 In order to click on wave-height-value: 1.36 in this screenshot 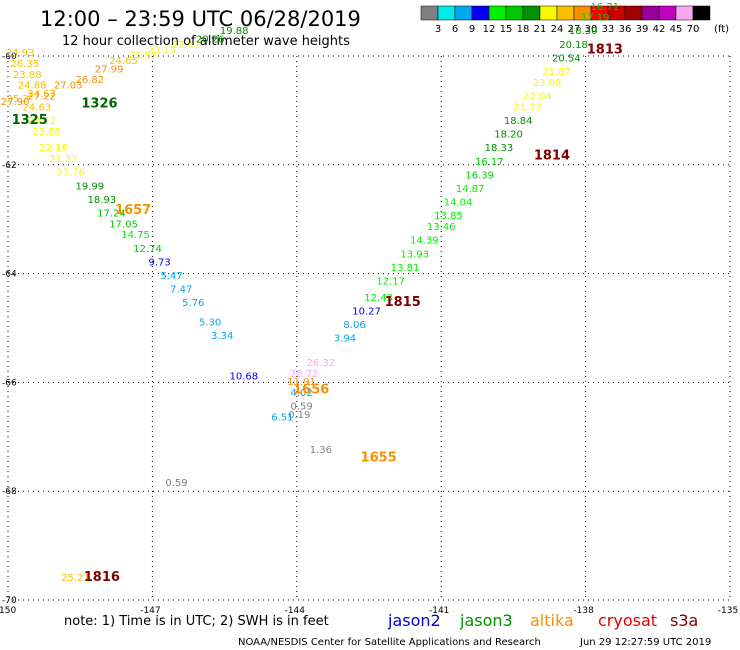, I will do `click(321, 450)`.